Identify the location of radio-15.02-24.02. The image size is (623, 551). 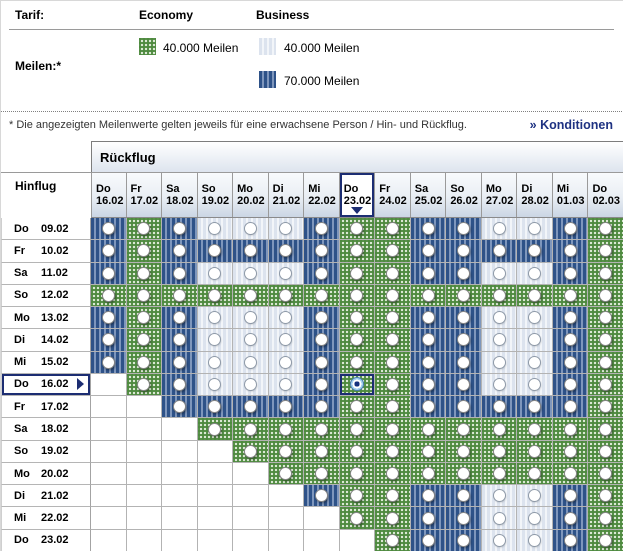
(393, 362).